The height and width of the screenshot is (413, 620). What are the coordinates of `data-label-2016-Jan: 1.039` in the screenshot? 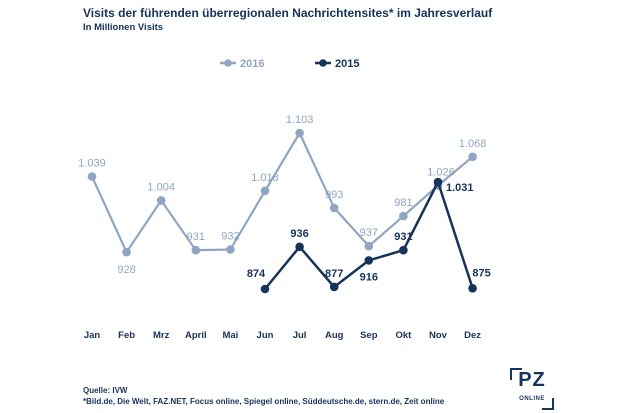 It's located at (92, 164).